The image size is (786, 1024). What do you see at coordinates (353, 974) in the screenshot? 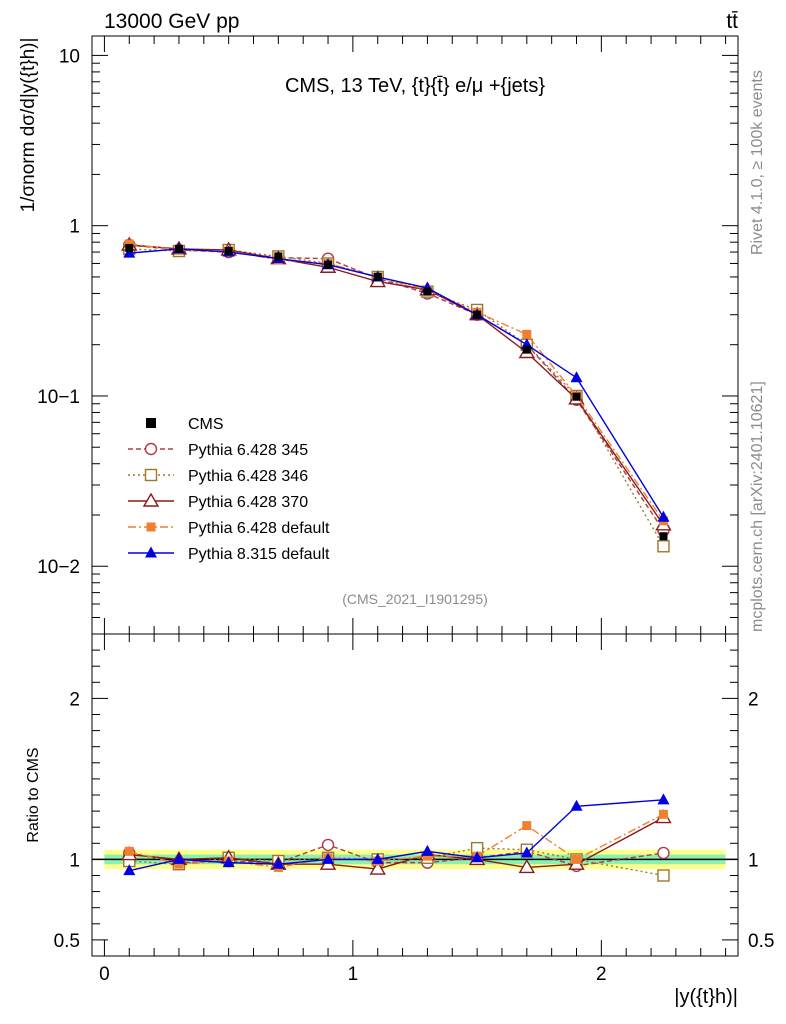
I see `x-tick-label-1: 1` at bounding box center [353, 974].